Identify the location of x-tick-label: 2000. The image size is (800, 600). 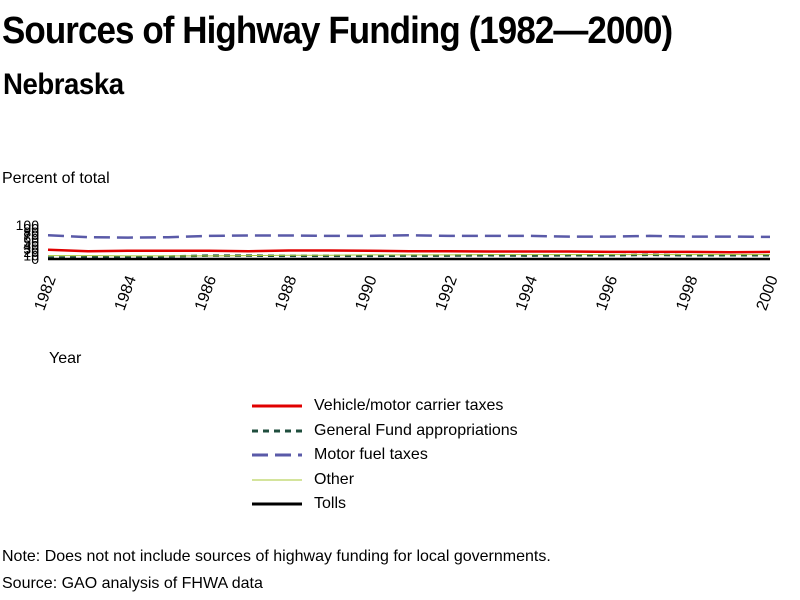
(768, 292).